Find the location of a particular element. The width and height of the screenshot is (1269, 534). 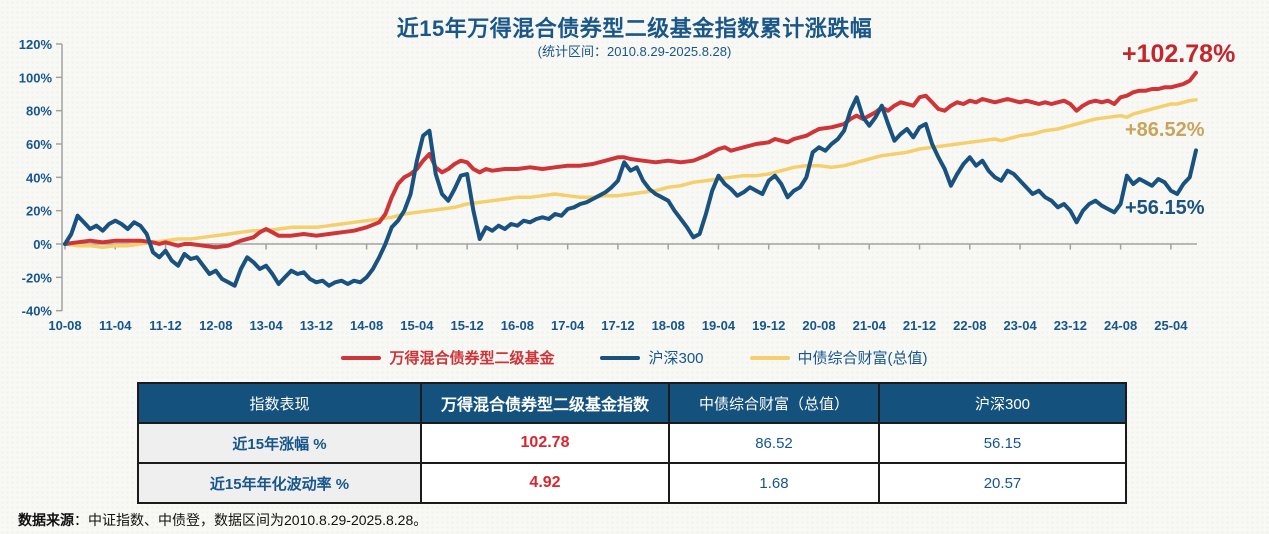

y-axis-tick-label: -20% is located at coordinates (37, 277).